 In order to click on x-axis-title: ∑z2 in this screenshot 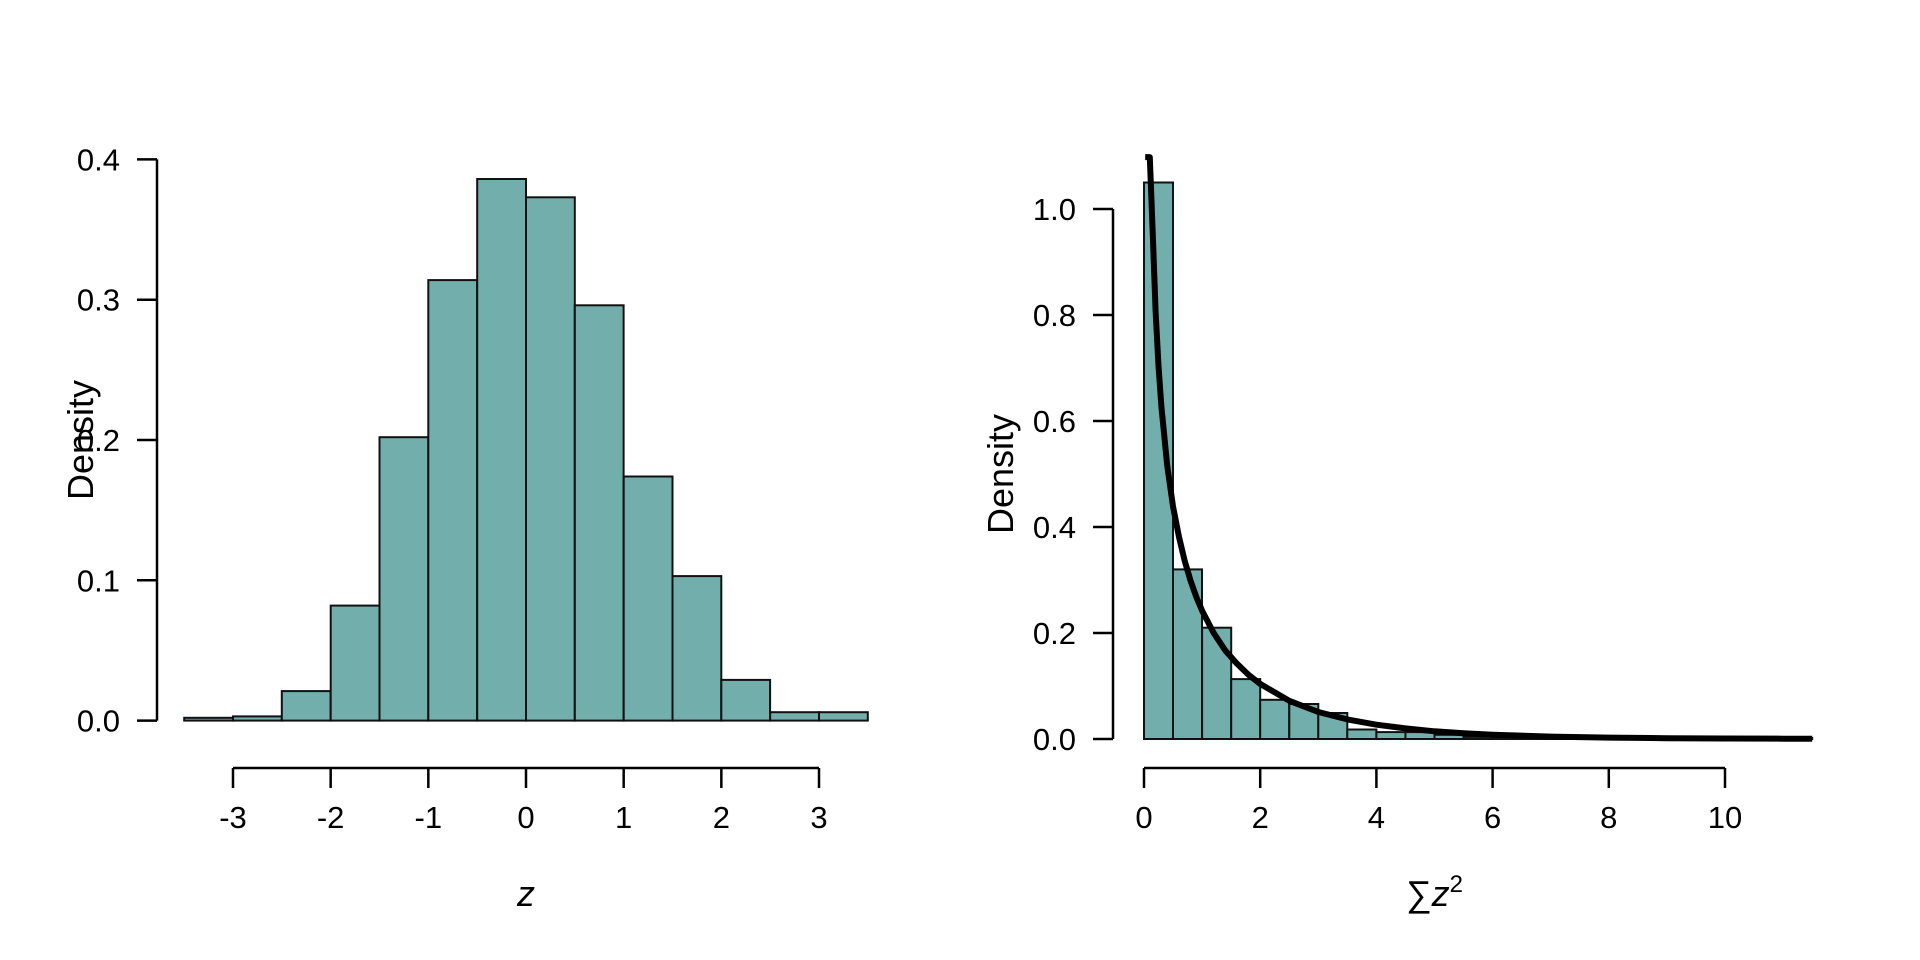, I will do `click(1434, 892)`.